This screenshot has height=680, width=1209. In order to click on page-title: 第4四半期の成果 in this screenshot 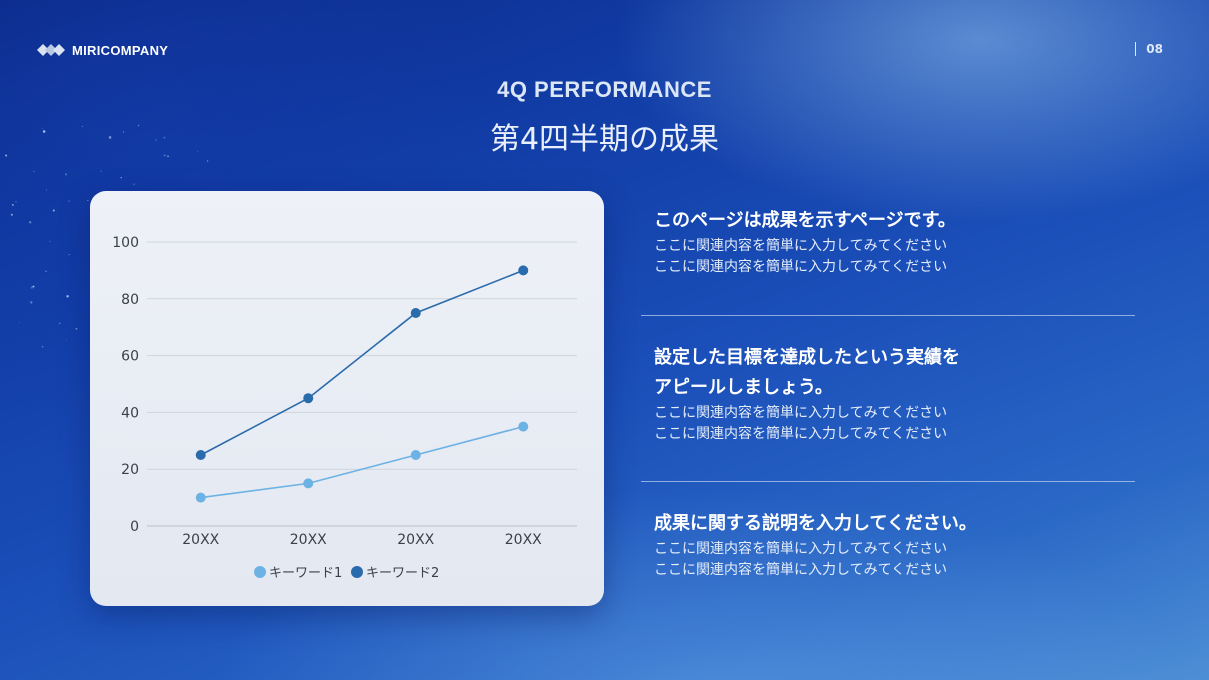, I will do `click(604, 139)`.